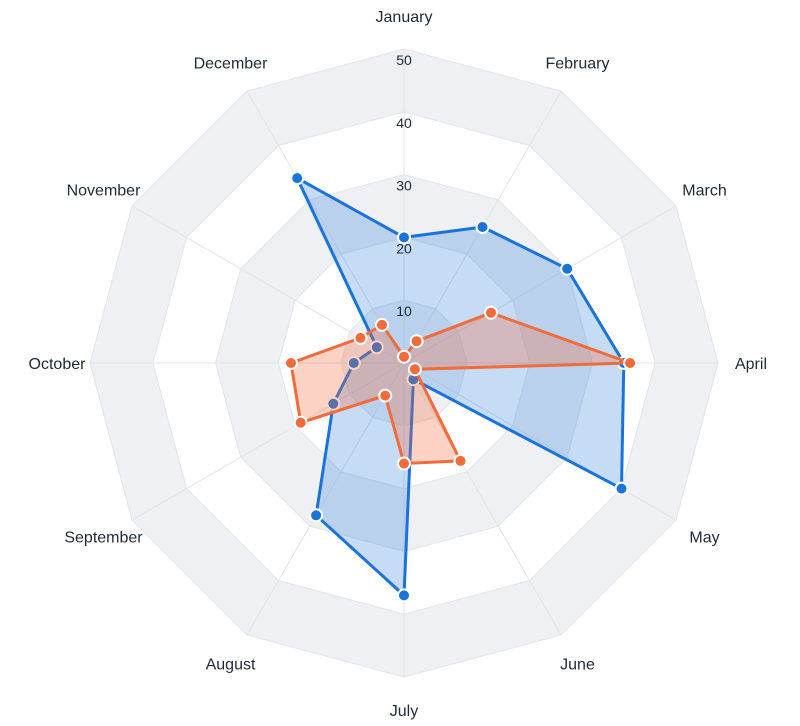 The image size is (800, 726). What do you see at coordinates (460, 460) in the screenshot?
I see `data-point-june` at bounding box center [460, 460].